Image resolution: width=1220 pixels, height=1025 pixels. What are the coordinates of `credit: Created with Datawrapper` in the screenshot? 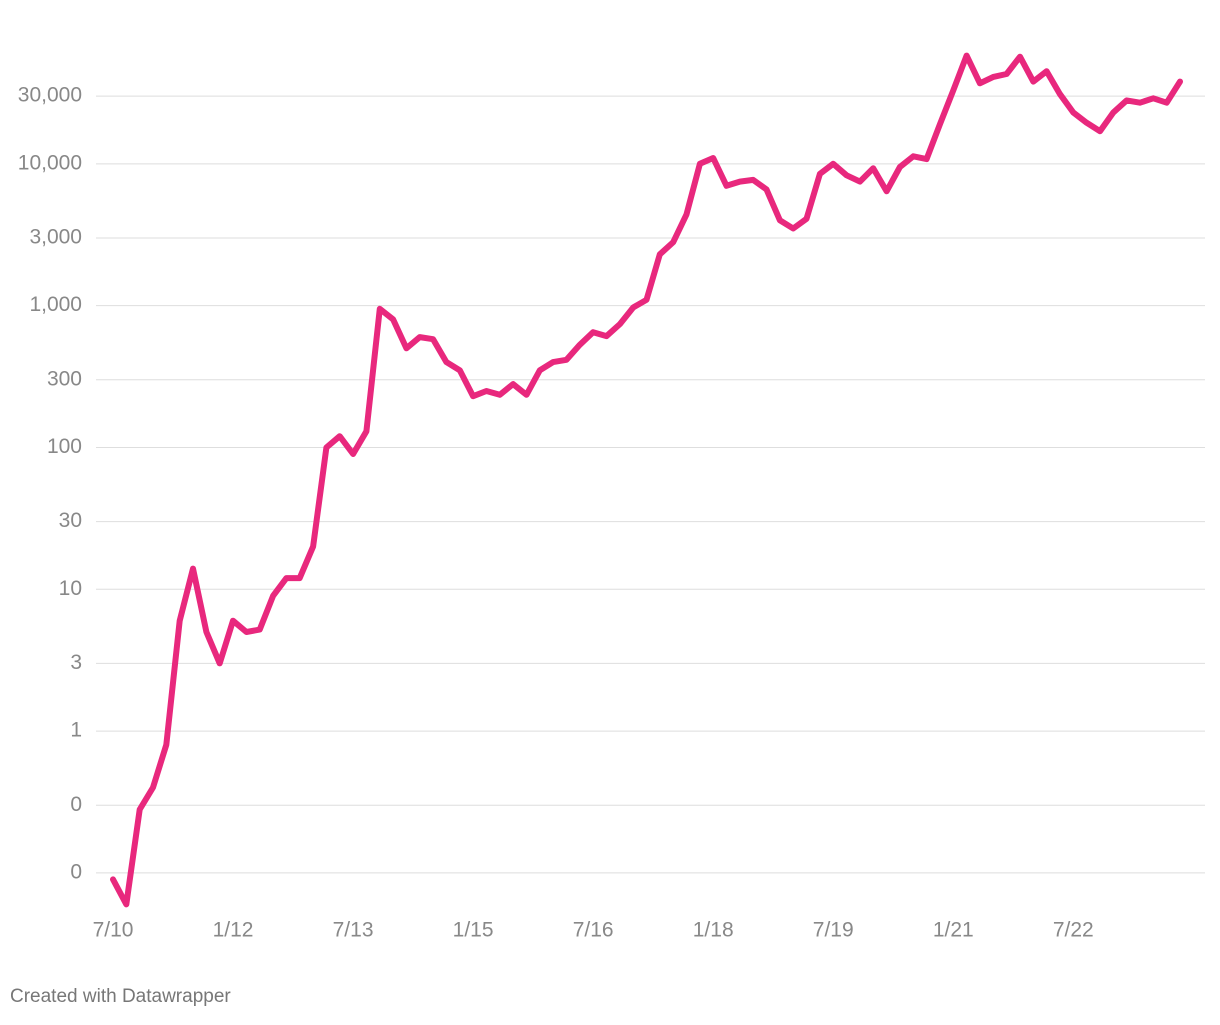 It's located at (120, 996).